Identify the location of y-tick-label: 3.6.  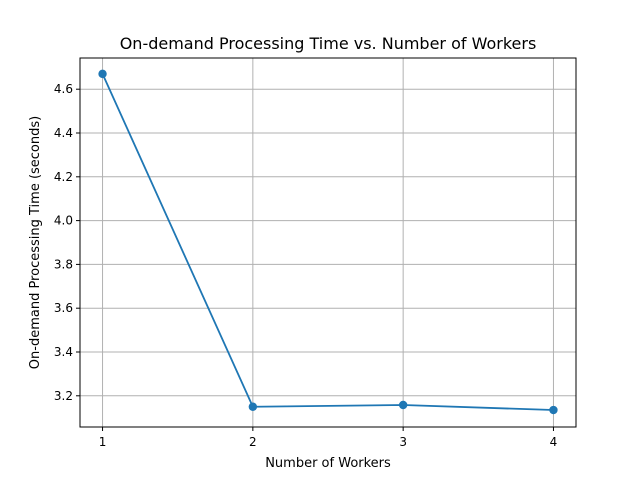
(63, 308).